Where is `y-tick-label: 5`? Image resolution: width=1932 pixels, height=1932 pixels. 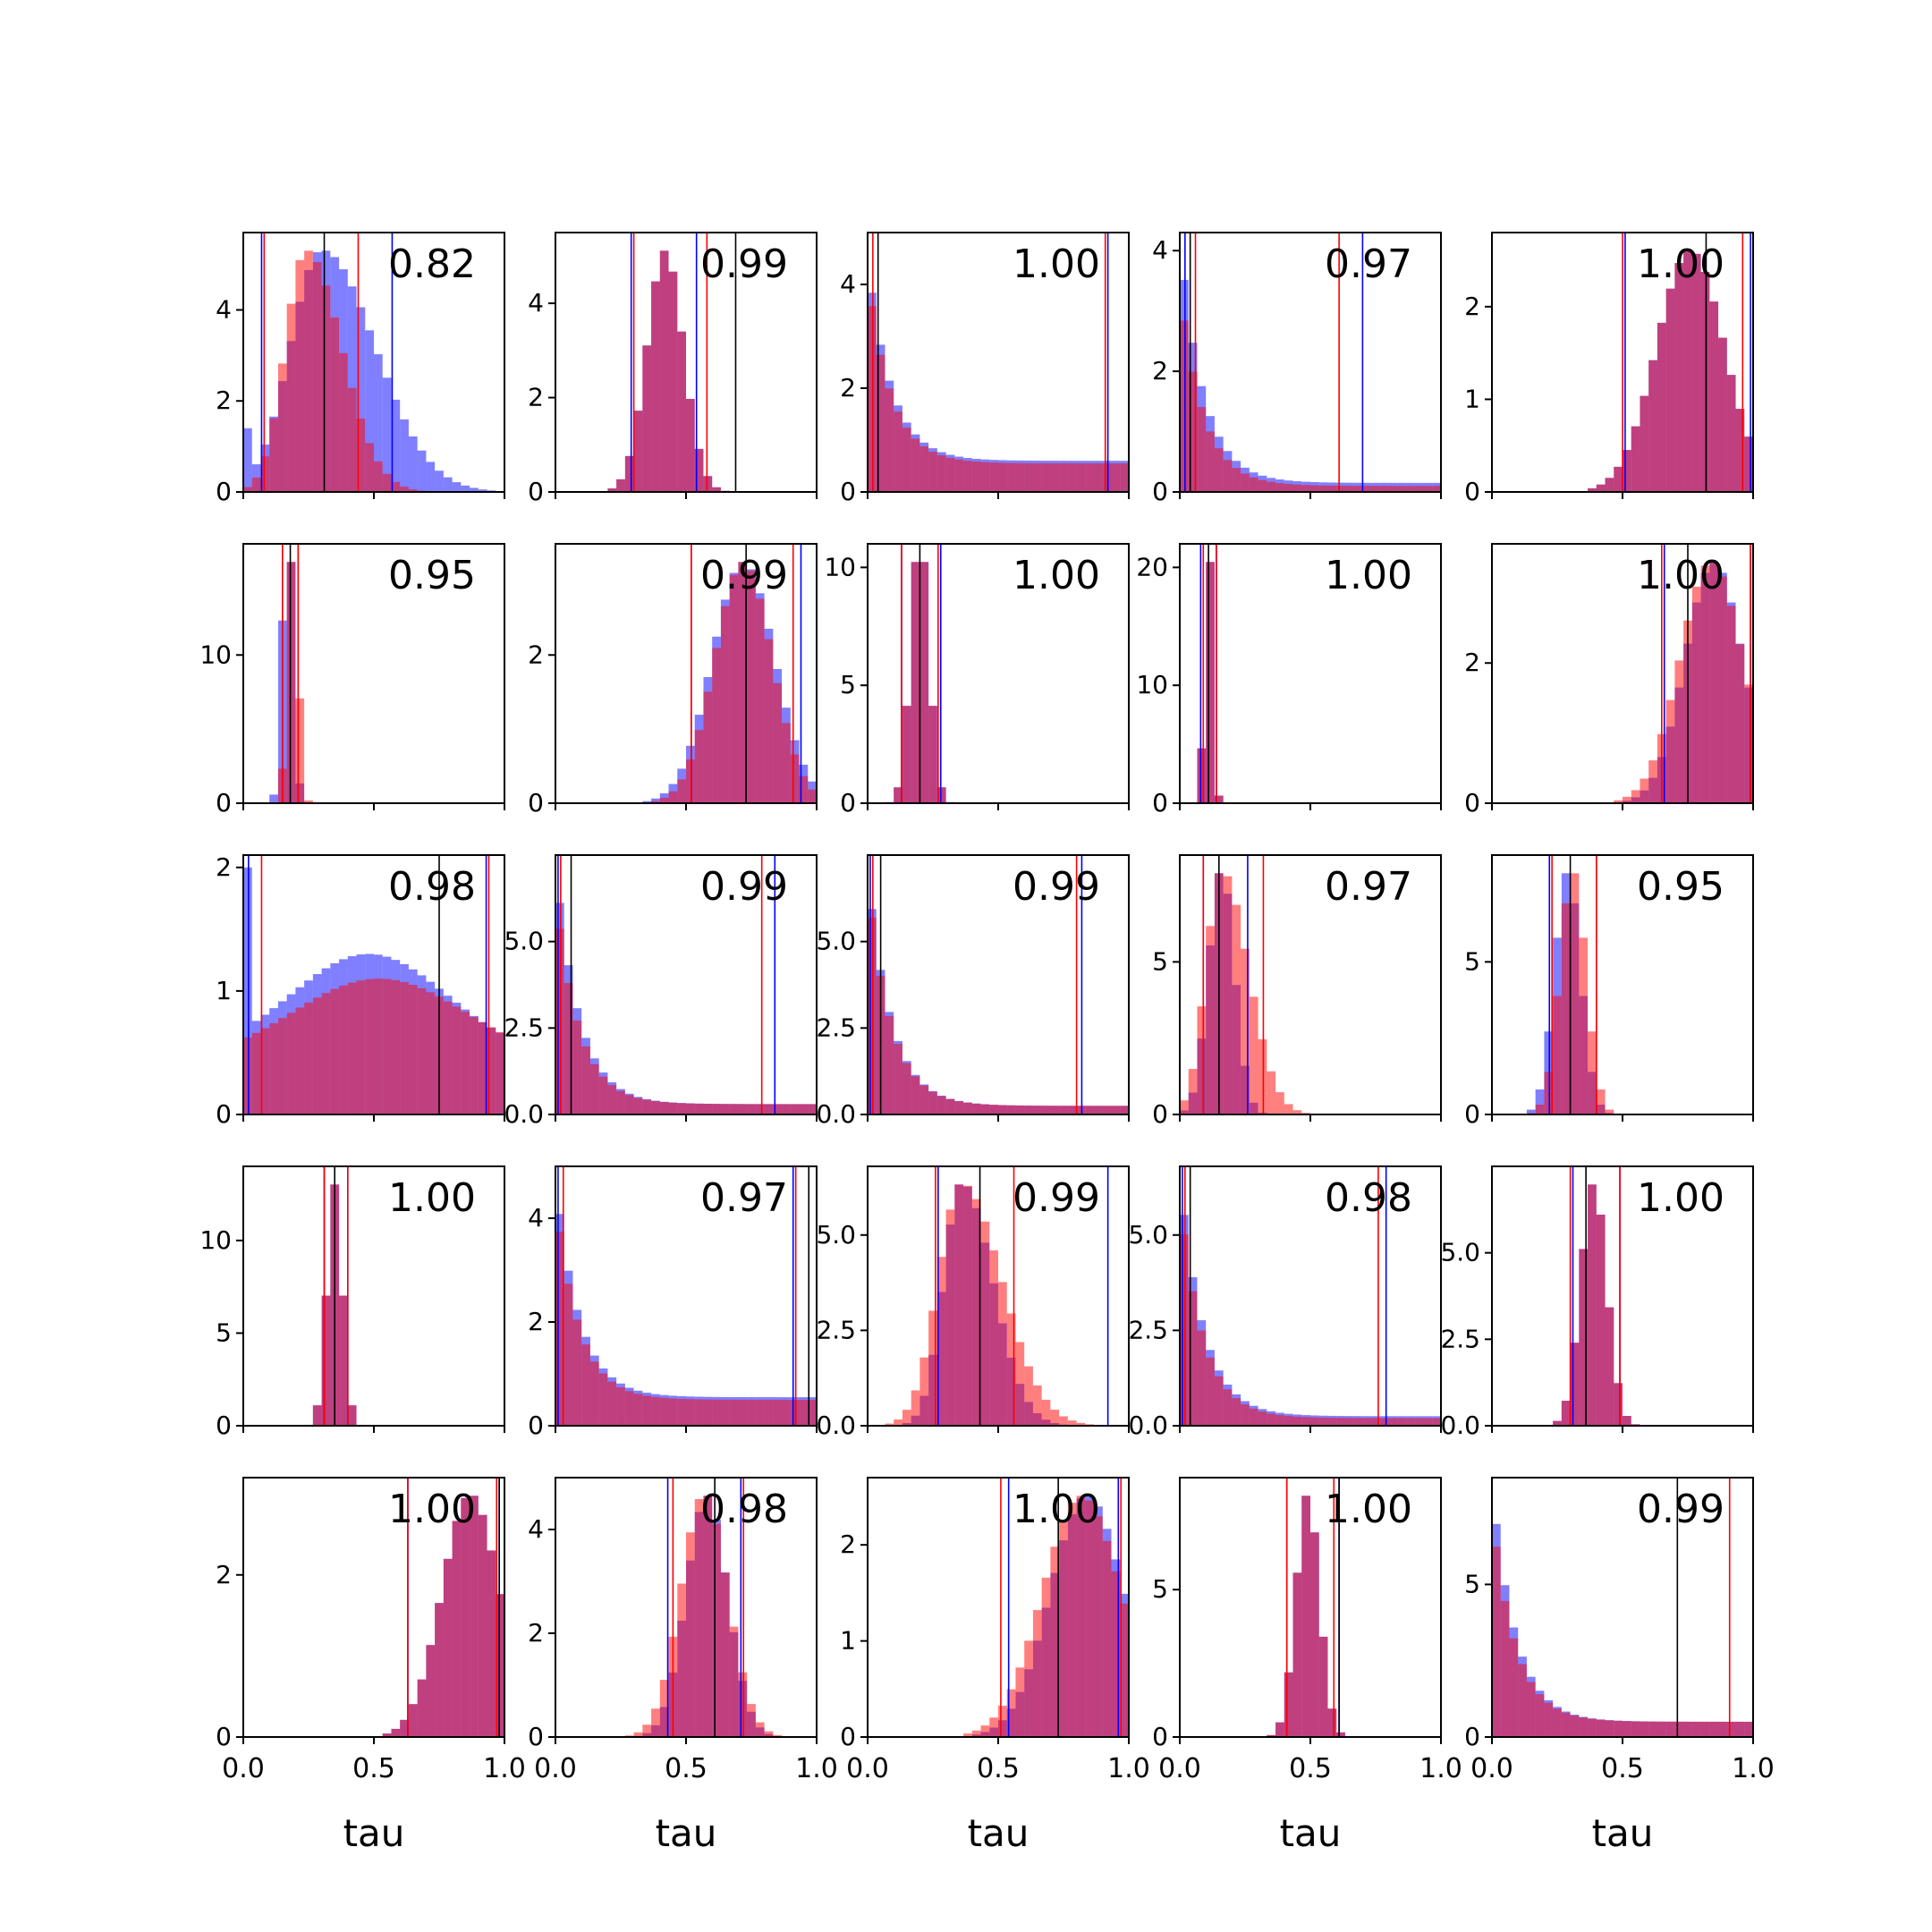
y-tick-label: 5 is located at coordinates (1160, 961).